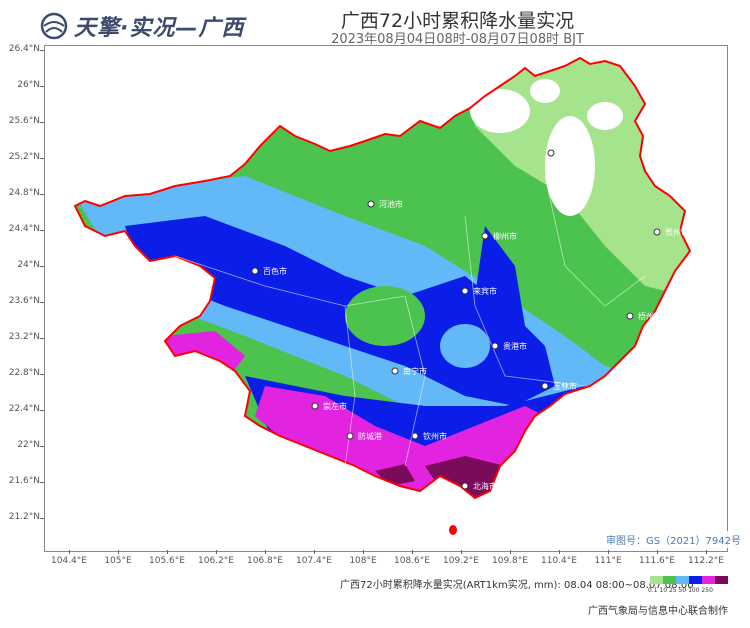  What do you see at coordinates (24, 481) in the screenshot?
I see `latitude-label: 21.6°N` at bounding box center [24, 481].